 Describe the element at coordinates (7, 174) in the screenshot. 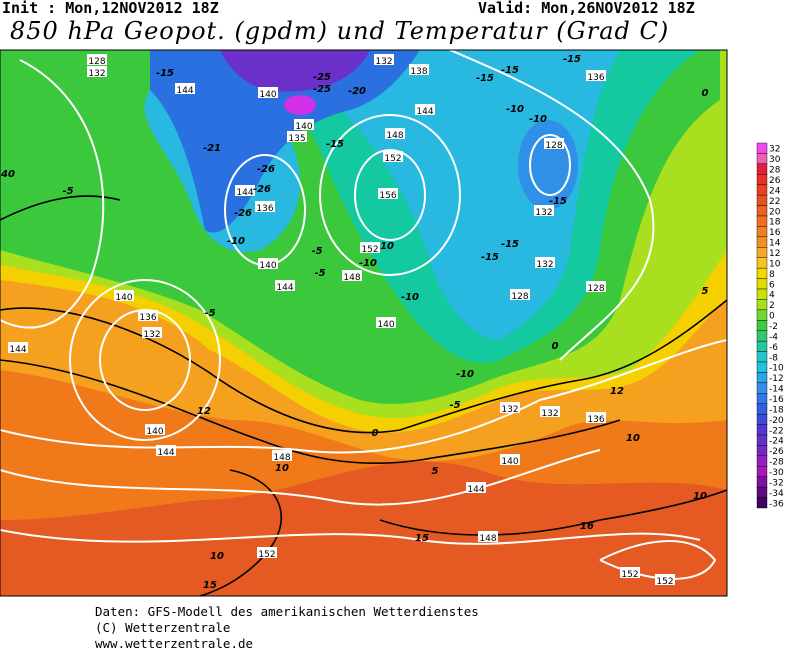

I see `temperature-label: 40` at that location.